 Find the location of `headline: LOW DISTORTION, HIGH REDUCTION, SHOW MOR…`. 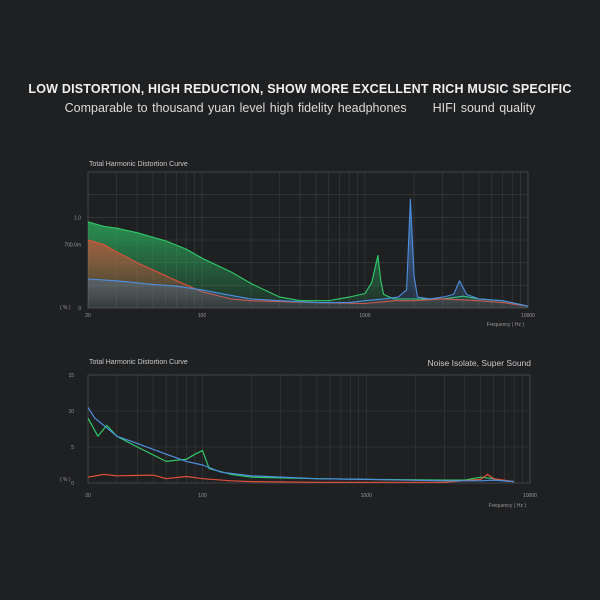

headline: LOW DISTORTION, HIGH REDUCTION, SHOW MOR… is located at coordinates (300, 89).